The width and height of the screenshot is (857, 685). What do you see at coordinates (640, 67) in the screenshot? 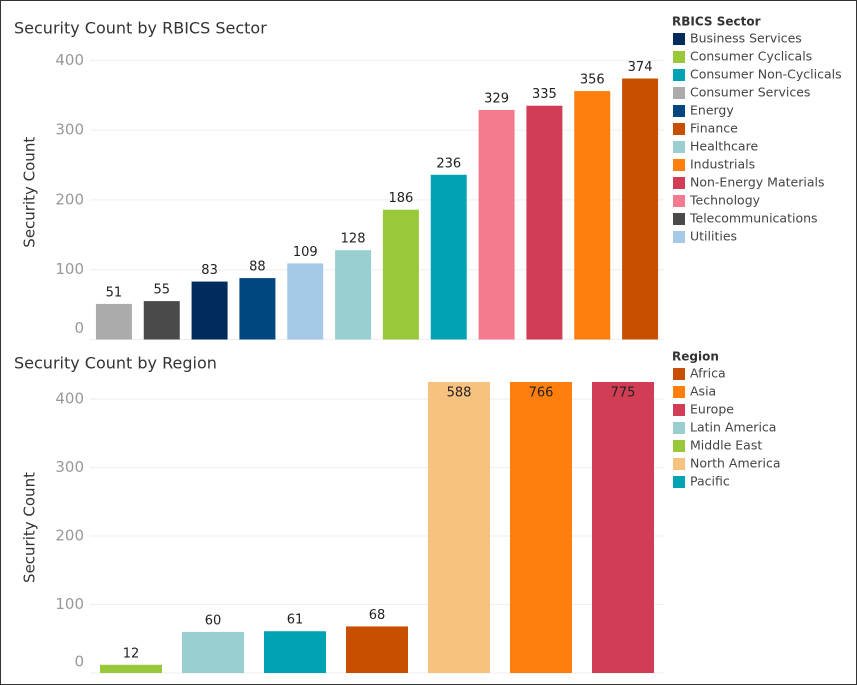
I see `value-label: 374` at bounding box center [640, 67].